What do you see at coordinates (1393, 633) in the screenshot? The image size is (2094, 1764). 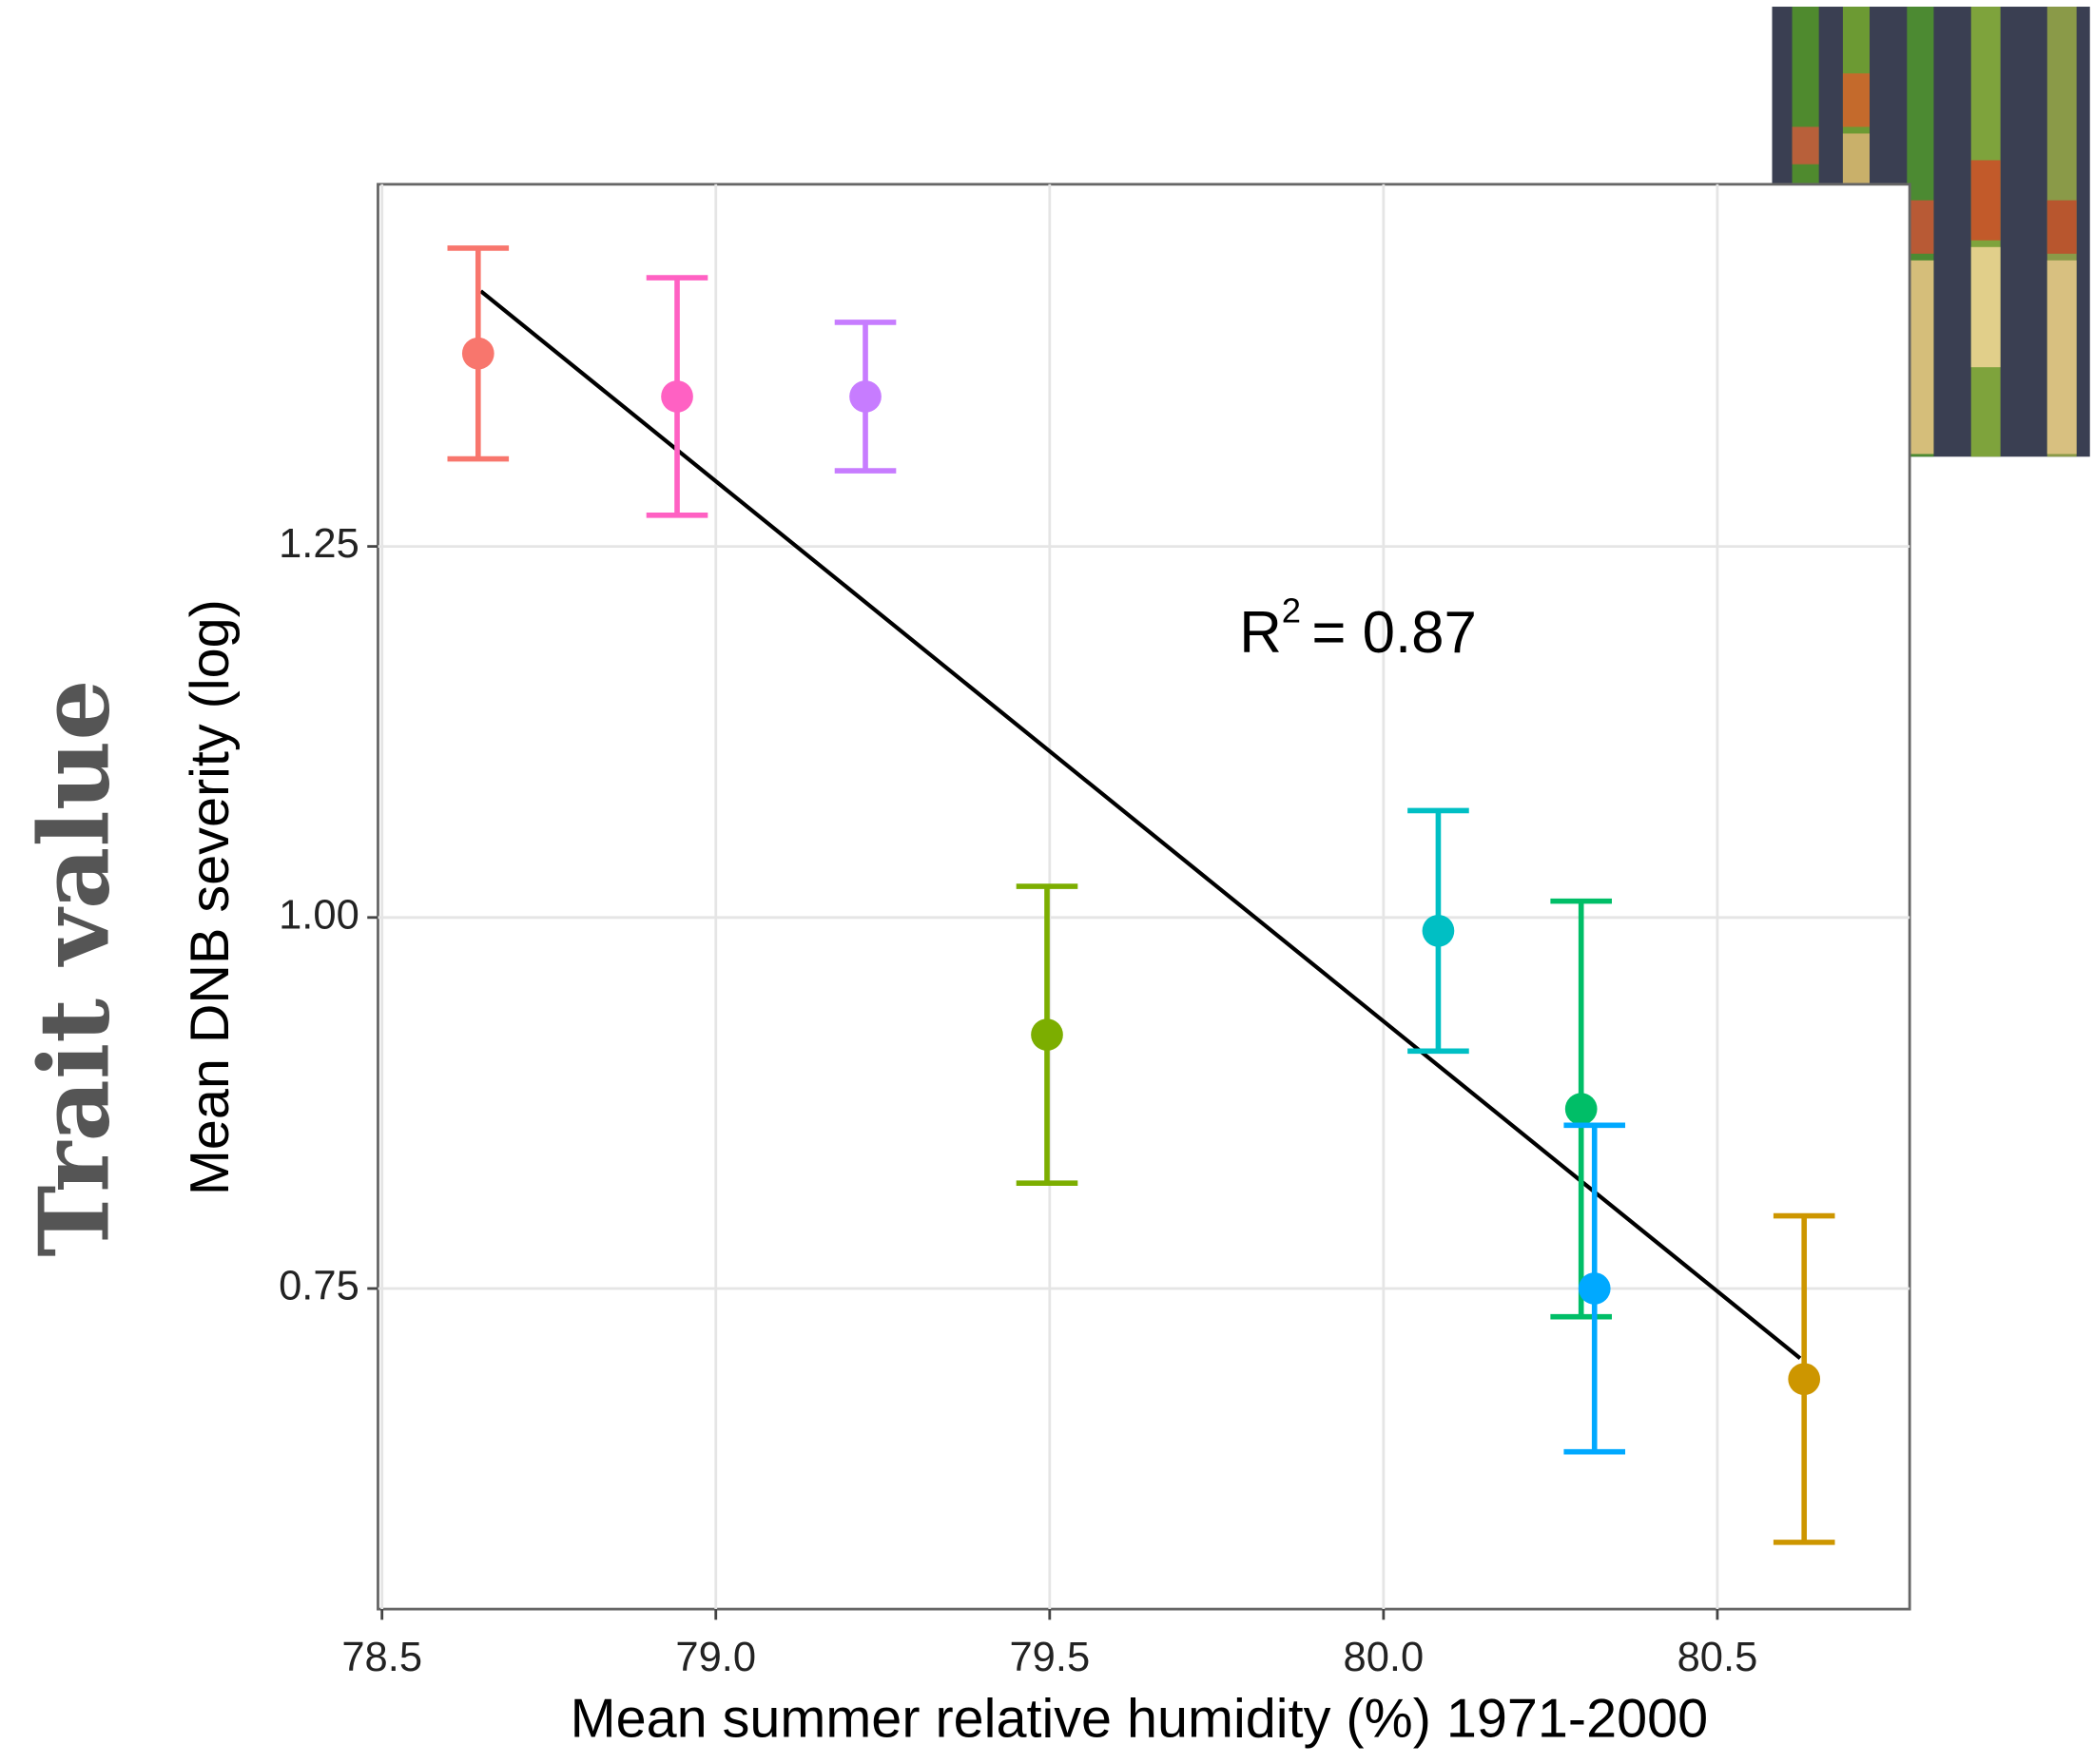 I see `annotation-rest: = 0.87` at bounding box center [1393, 633].